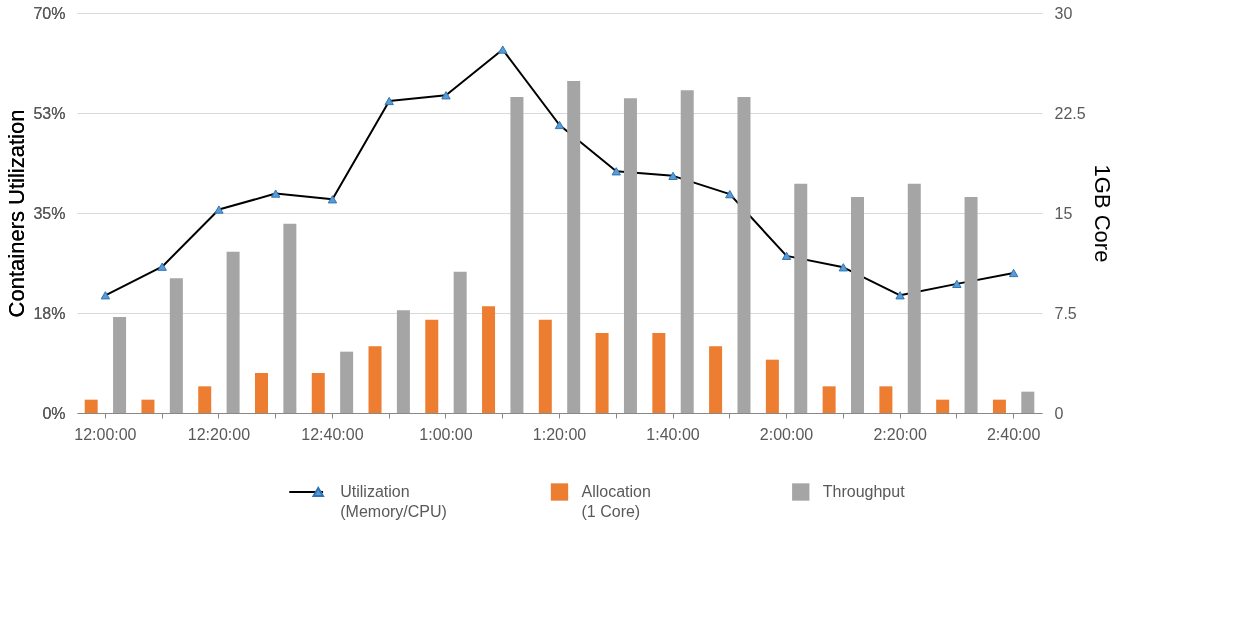 This screenshot has height=618, width=1252. What do you see at coordinates (673, 434) in the screenshot?
I see `x-tick-label: 1:40:00` at bounding box center [673, 434].